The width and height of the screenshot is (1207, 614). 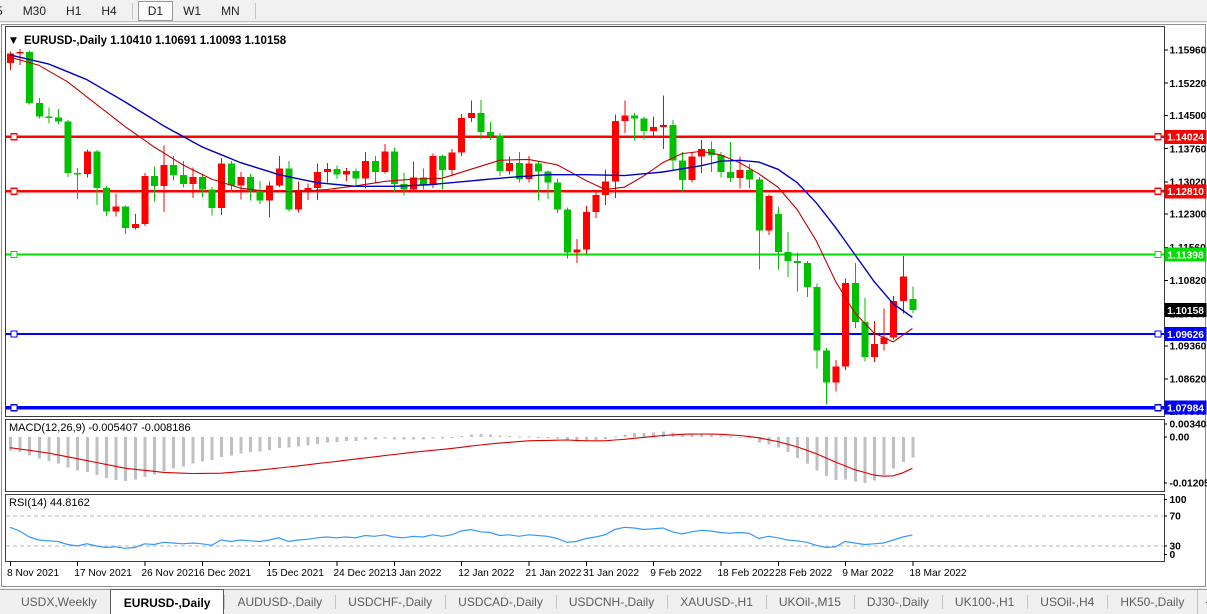 What do you see at coordinates (1188, 149) in the screenshot?
I see `price-tick-label: 1.13760` at bounding box center [1188, 149].